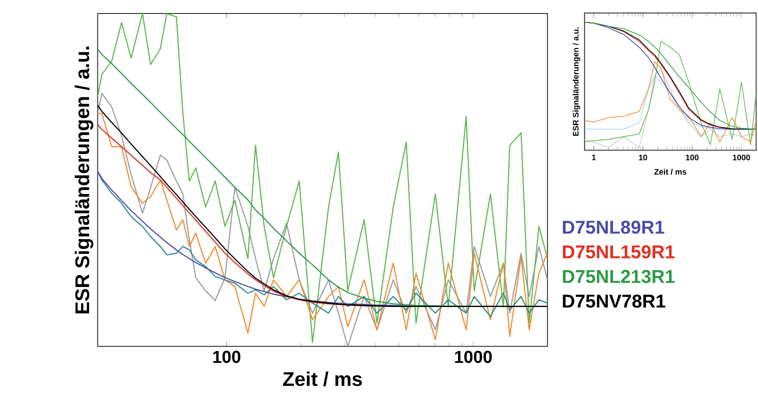 The image size is (758, 401). Describe the element at coordinates (618, 252) in the screenshot. I see `text: D75NL159R1` at that location.